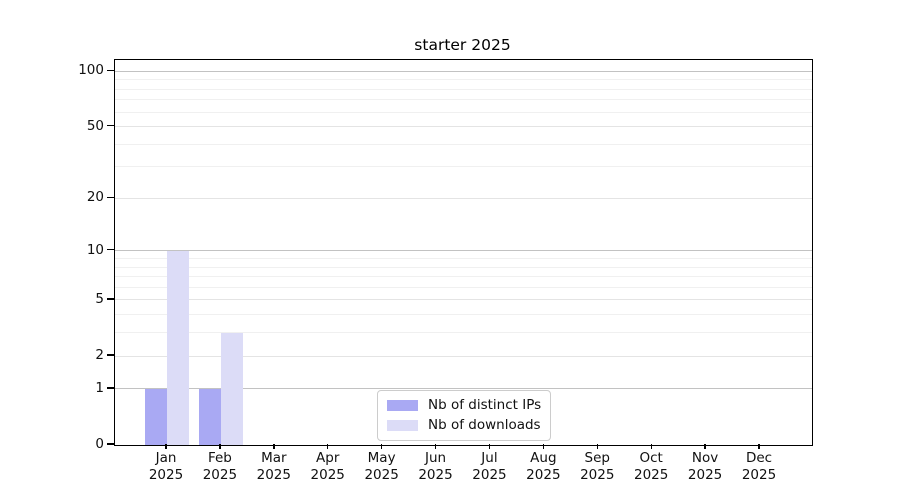  Describe the element at coordinates (402, 425) in the screenshot. I see `legend-swatch-downloads` at that location.